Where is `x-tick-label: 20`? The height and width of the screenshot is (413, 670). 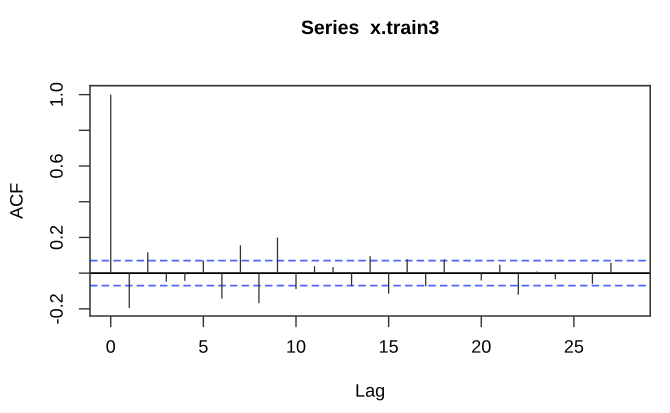 x-tick-label: 20 is located at coordinates (481, 346).